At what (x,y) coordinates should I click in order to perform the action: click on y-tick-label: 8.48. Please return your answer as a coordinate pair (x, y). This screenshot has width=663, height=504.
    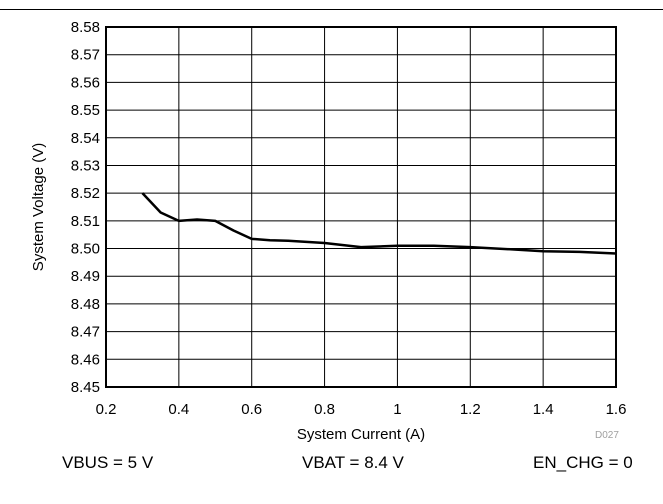
    Looking at the image, I should click on (85, 304).